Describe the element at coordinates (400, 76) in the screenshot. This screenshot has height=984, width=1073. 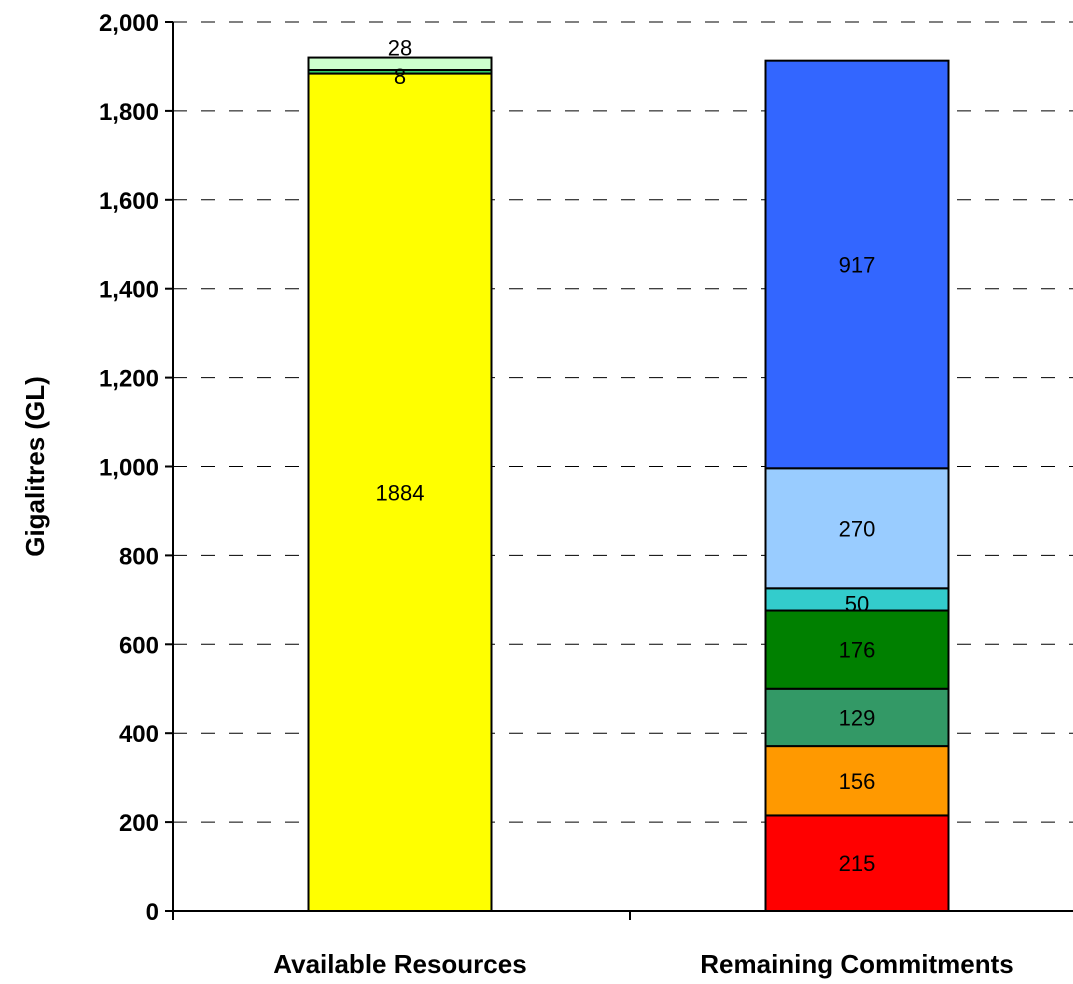
I see `bar-segment-label: 8` at that location.